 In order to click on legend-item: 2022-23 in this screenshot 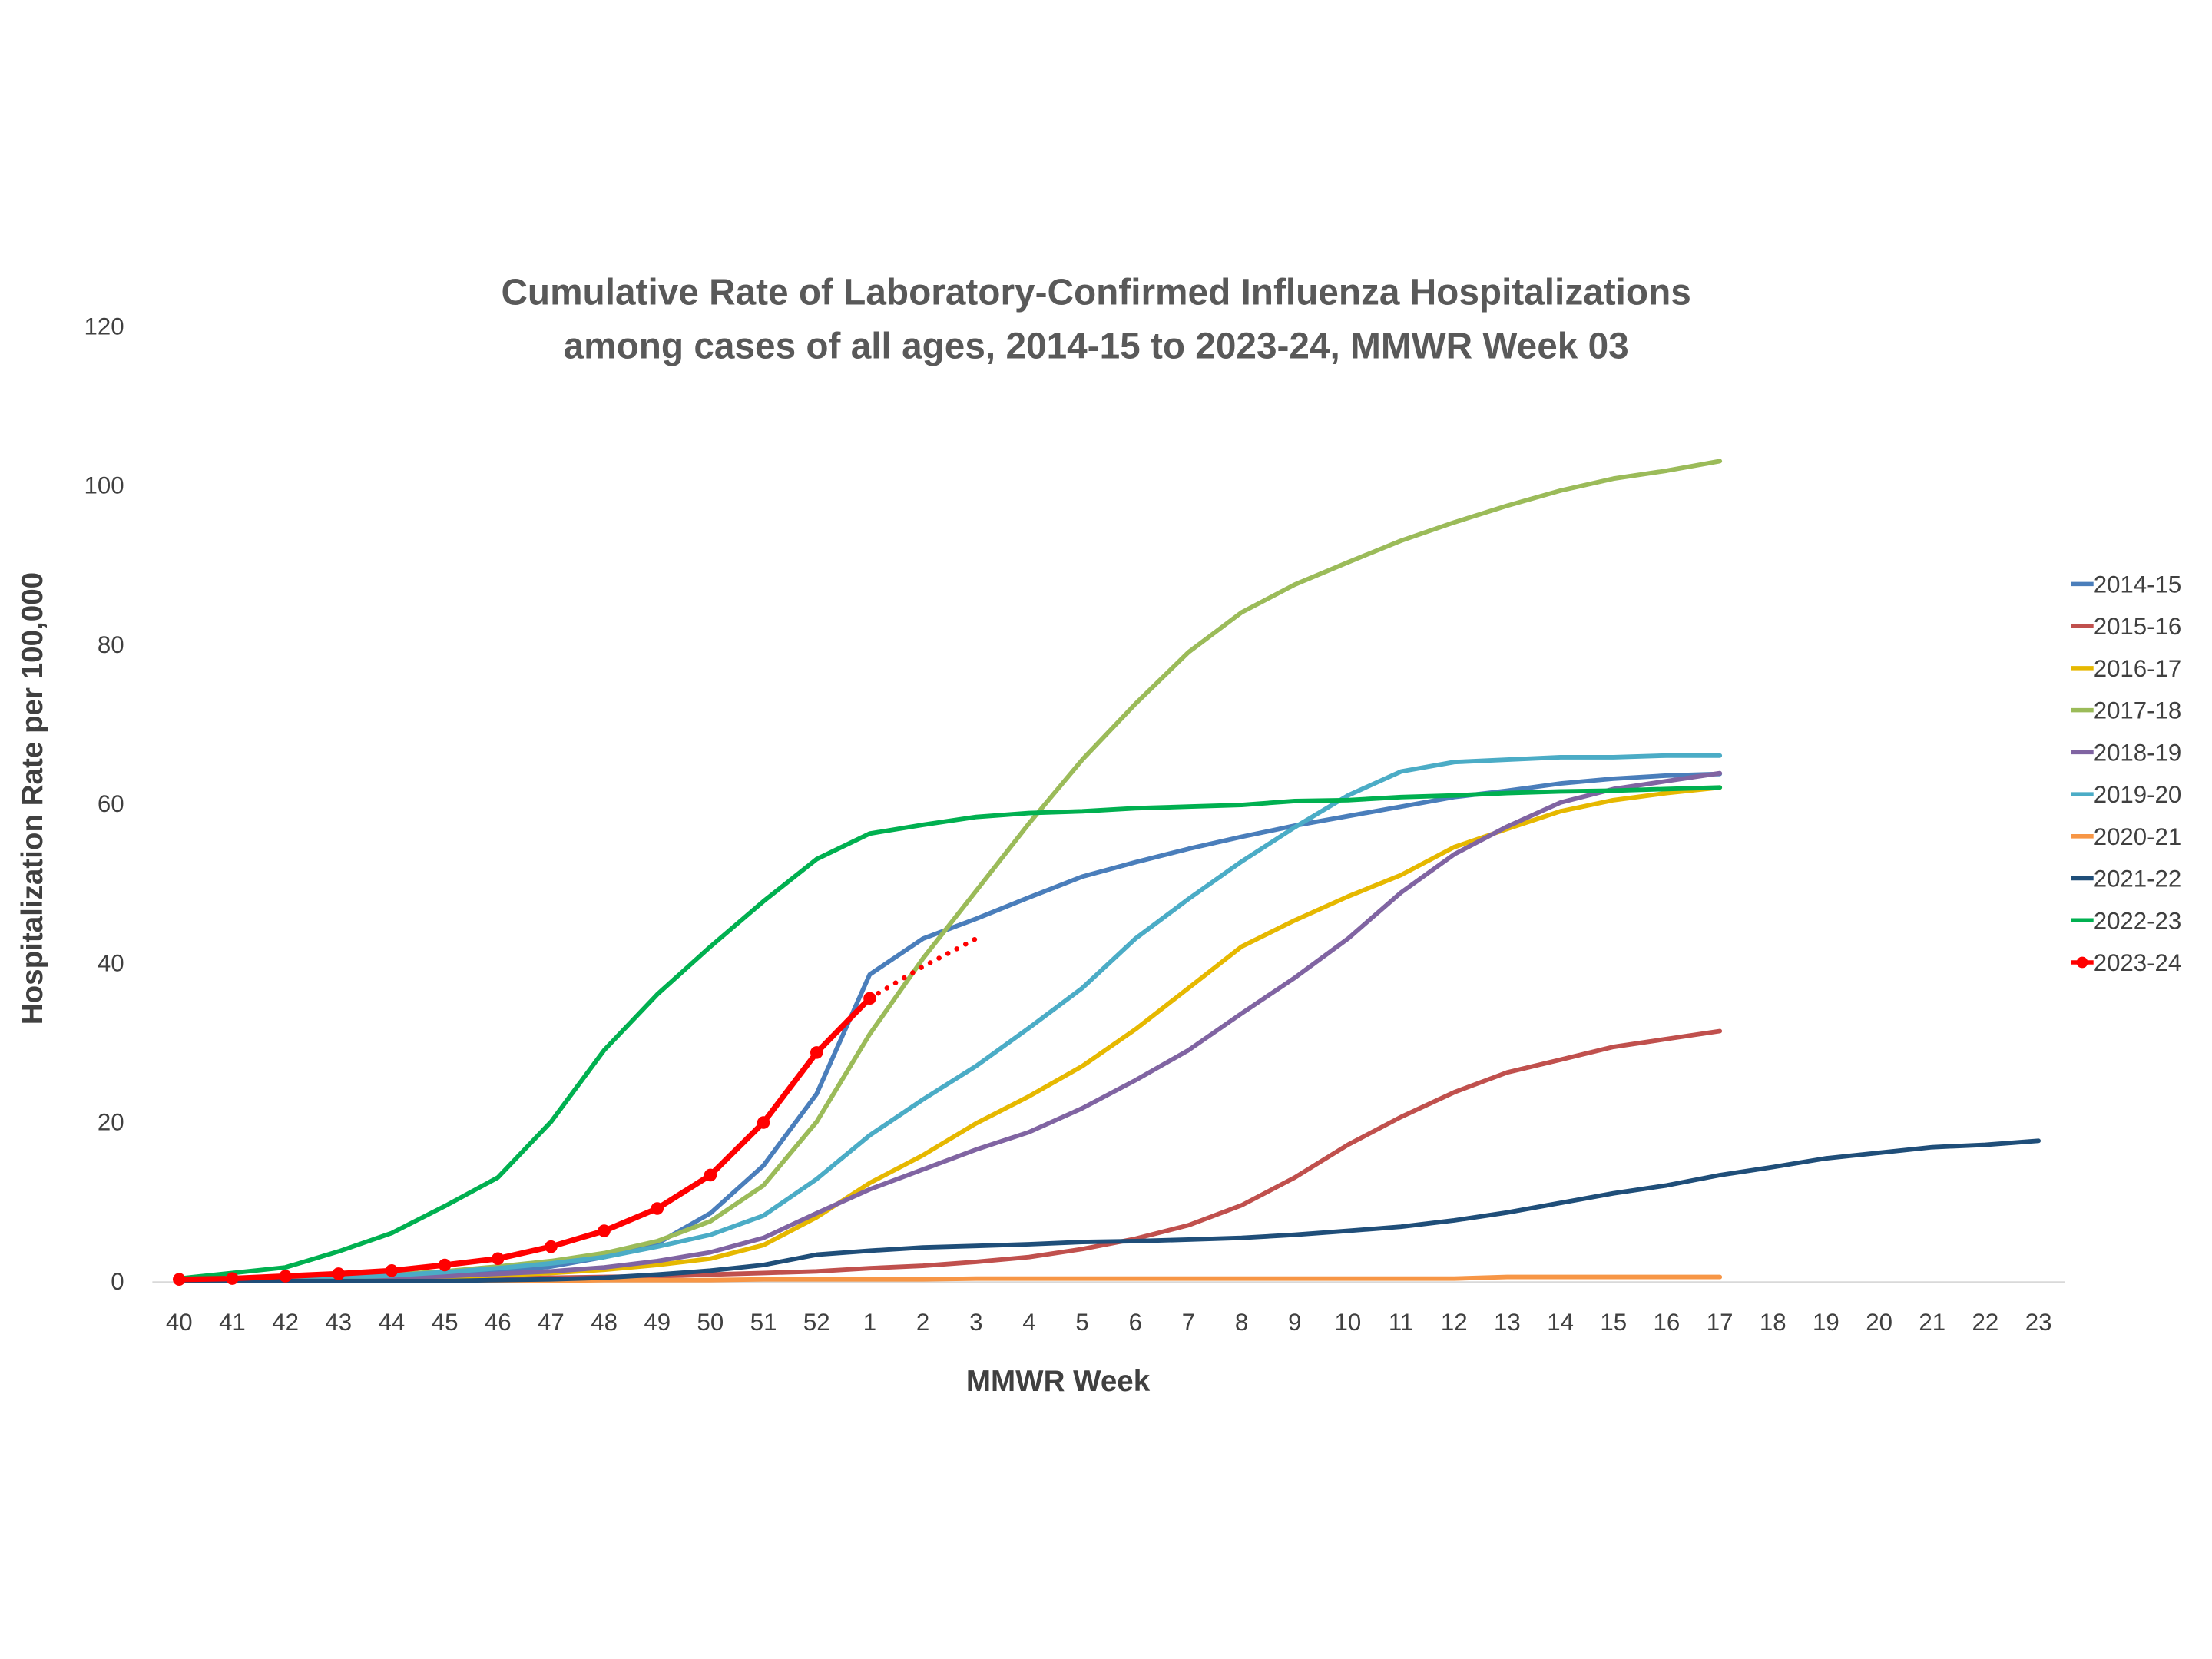, I will do `click(2126, 921)`.